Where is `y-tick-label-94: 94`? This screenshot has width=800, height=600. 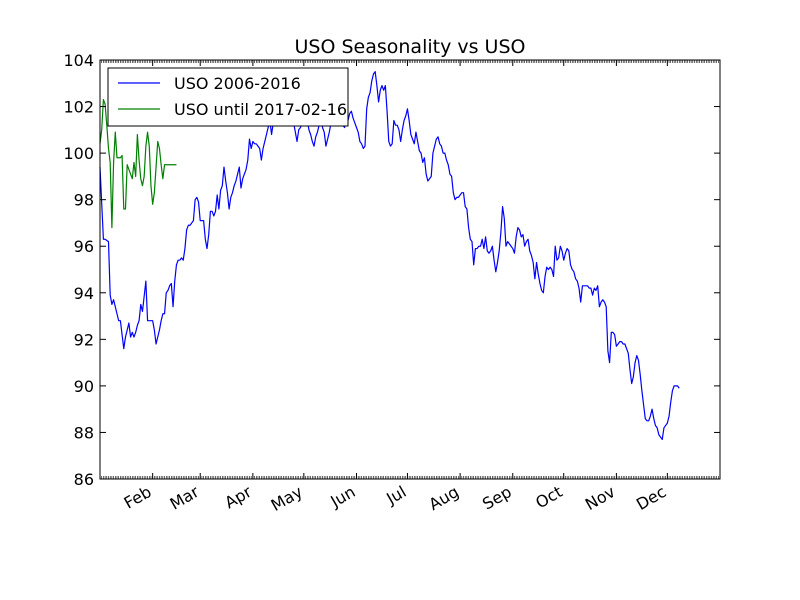
y-tick-label-94: 94 is located at coordinates (84, 293).